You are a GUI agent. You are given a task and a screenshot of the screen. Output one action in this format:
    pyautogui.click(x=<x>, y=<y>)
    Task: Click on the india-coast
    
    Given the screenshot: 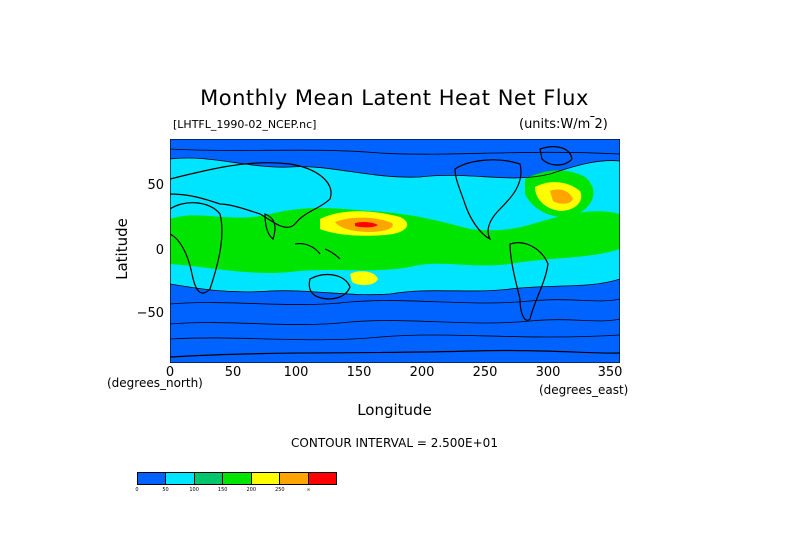 What is the action you would take?
    pyautogui.click(x=270, y=227)
    